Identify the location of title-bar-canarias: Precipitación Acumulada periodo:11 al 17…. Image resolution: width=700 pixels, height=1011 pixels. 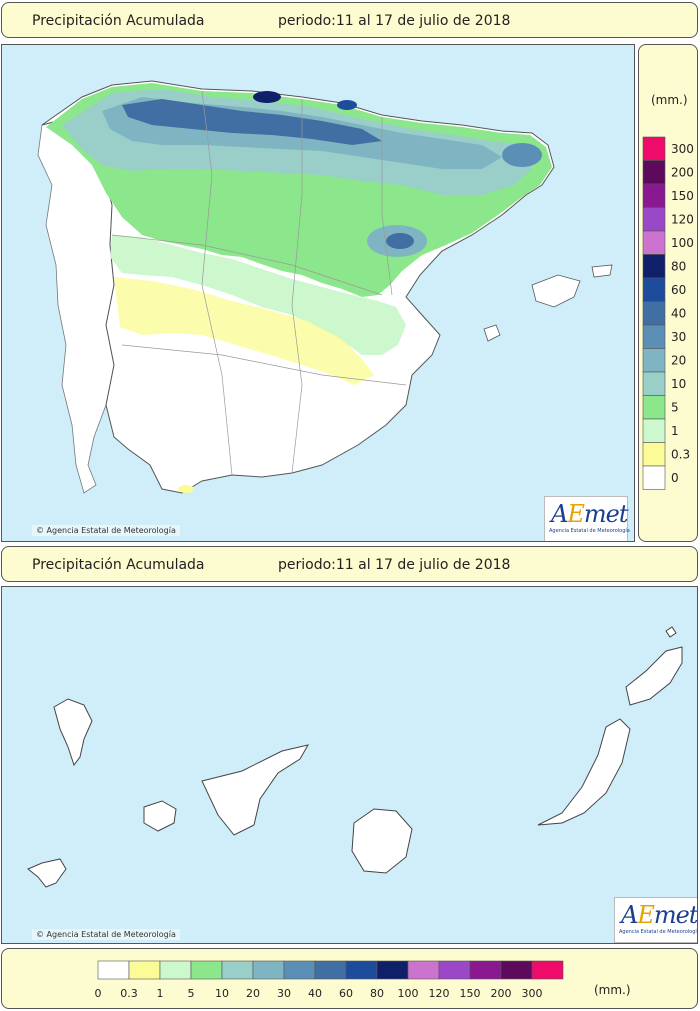
(349, 564).